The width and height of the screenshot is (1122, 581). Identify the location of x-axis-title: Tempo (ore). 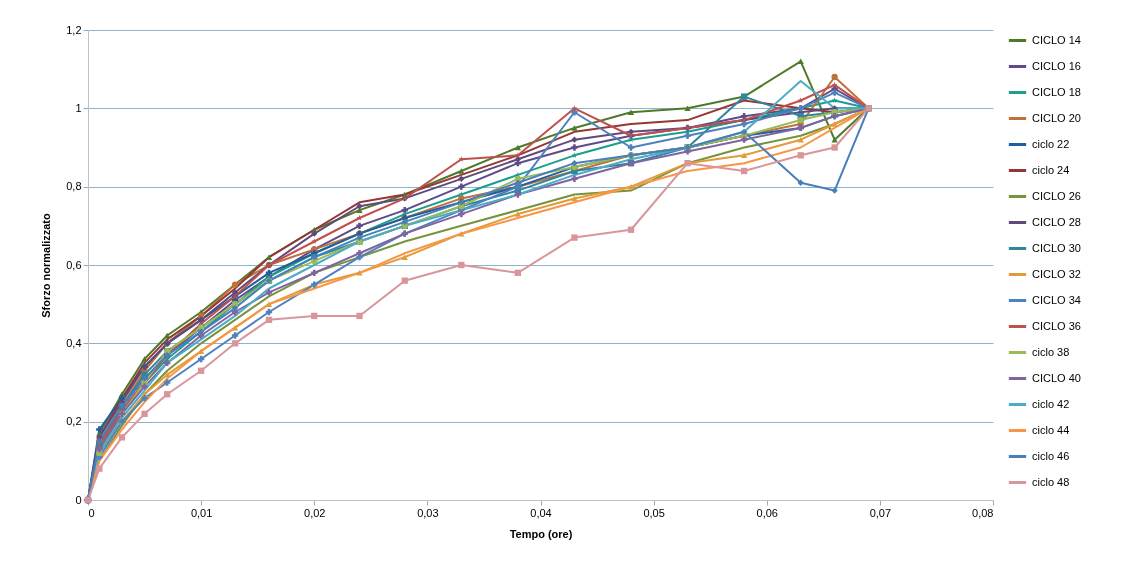
(541, 533).